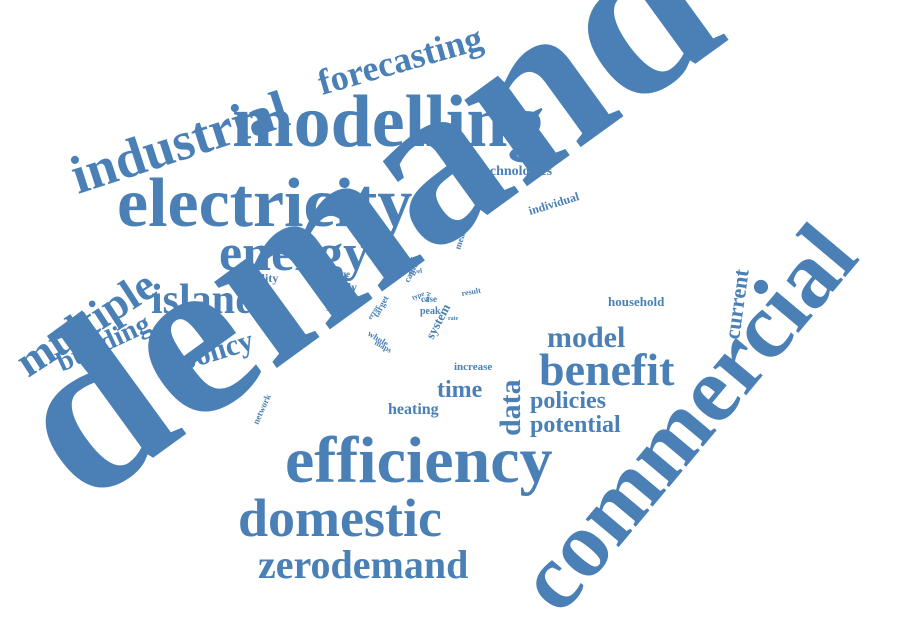 The image size is (900, 629). What do you see at coordinates (453, 319) in the screenshot?
I see `word-rate: rate` at bounding box center [453, 319].